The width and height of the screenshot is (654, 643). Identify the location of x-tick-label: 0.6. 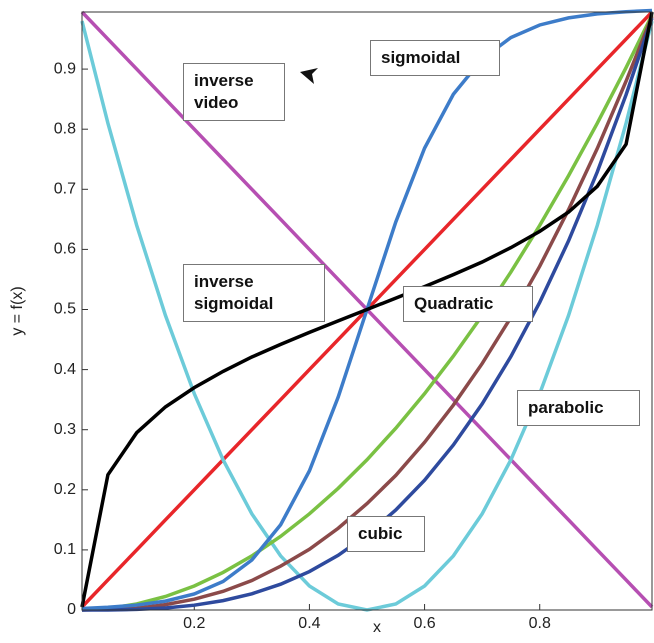
(424, 623).